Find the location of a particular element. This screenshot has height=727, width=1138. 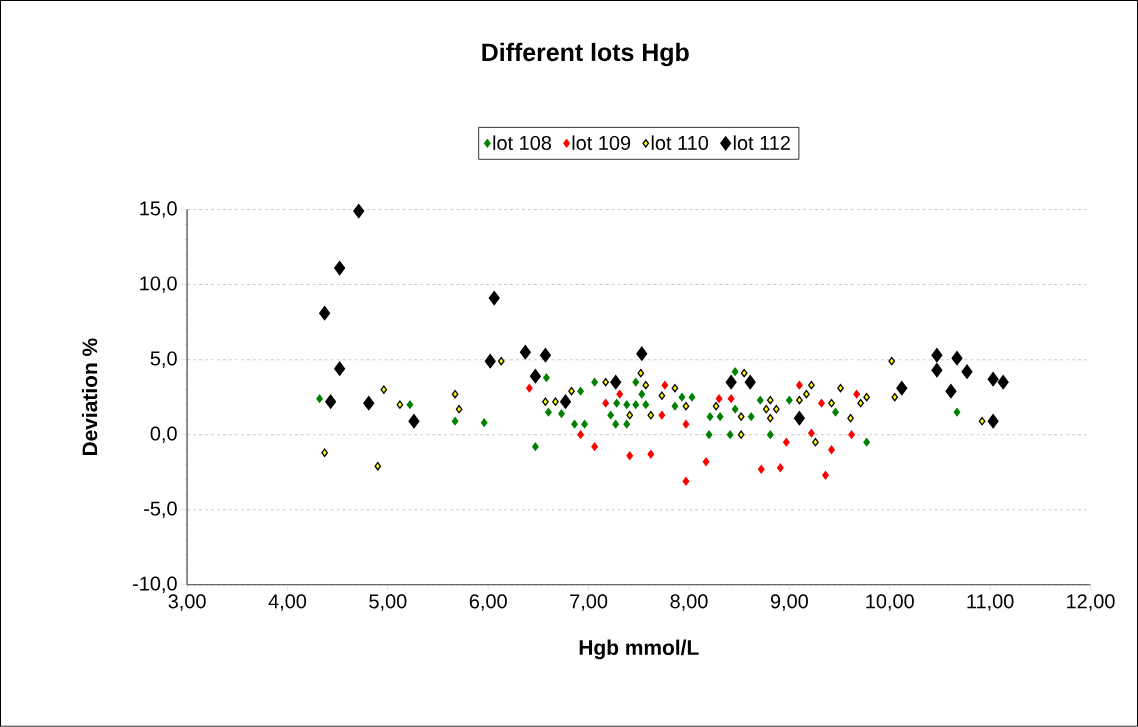

y-tick-label: -5,0 is located at coordinates (160, 510).